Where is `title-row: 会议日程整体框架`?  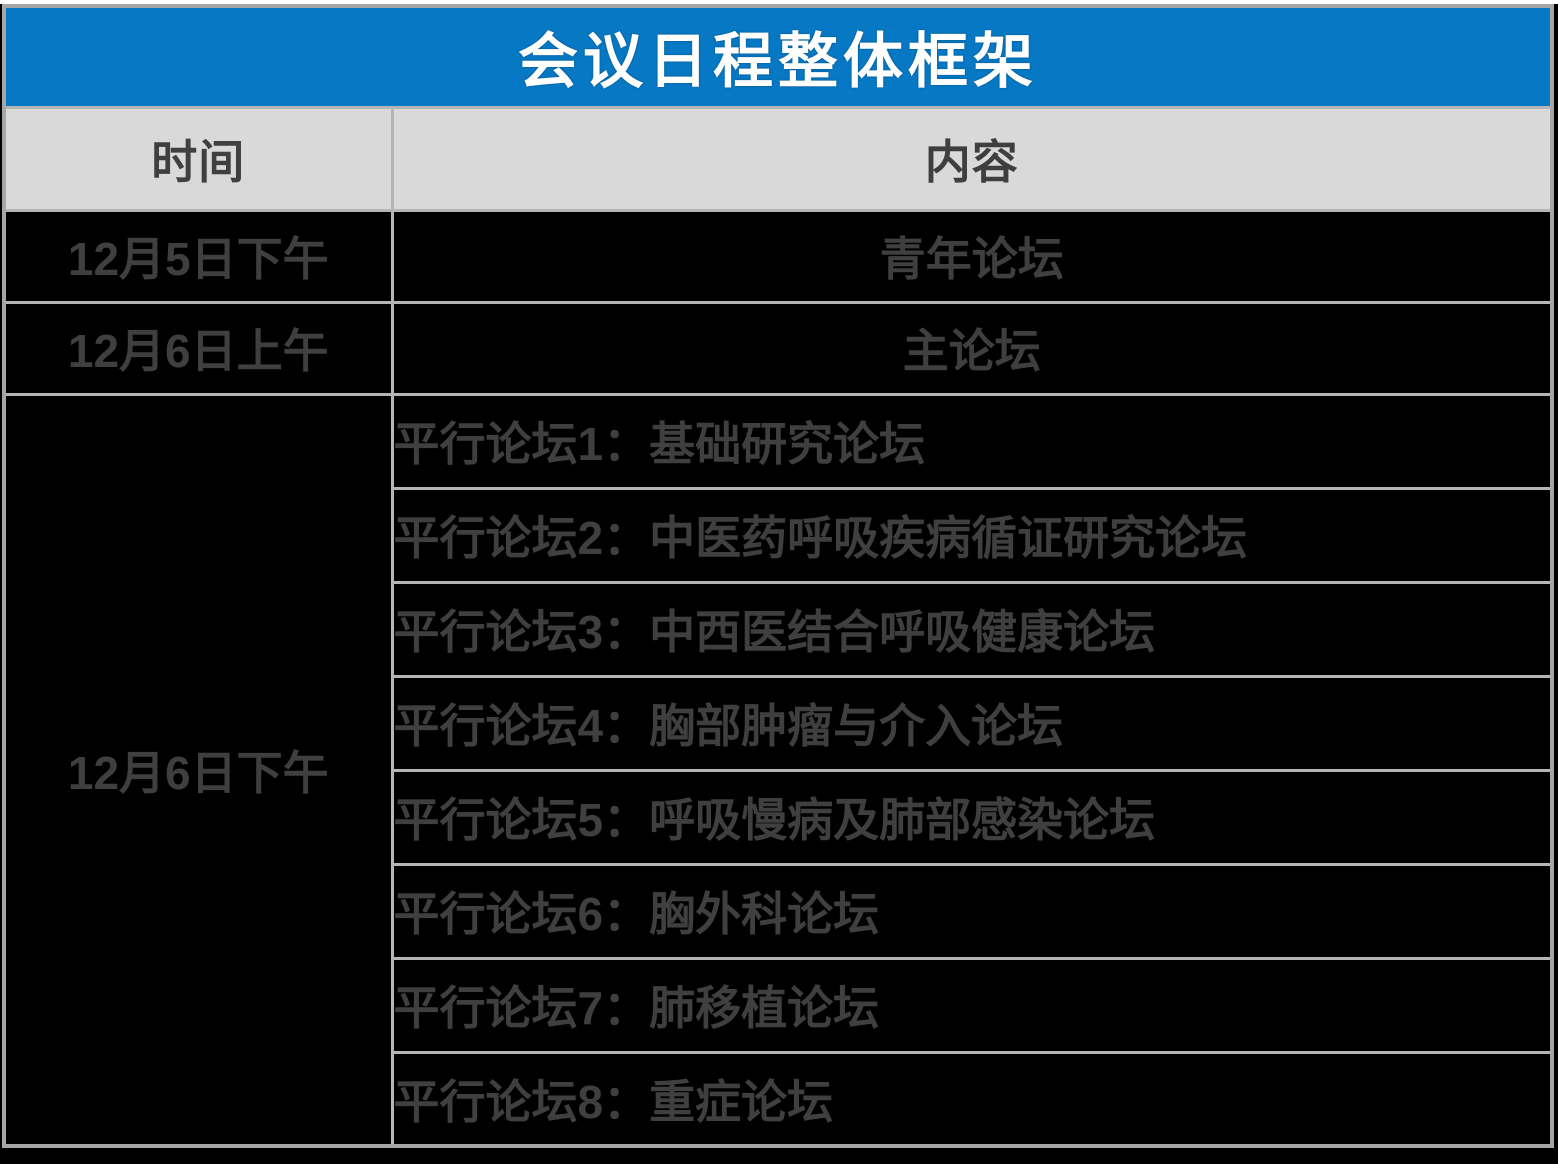 title-row: 会议日程整体框架 is located at coordinates (778, 56).